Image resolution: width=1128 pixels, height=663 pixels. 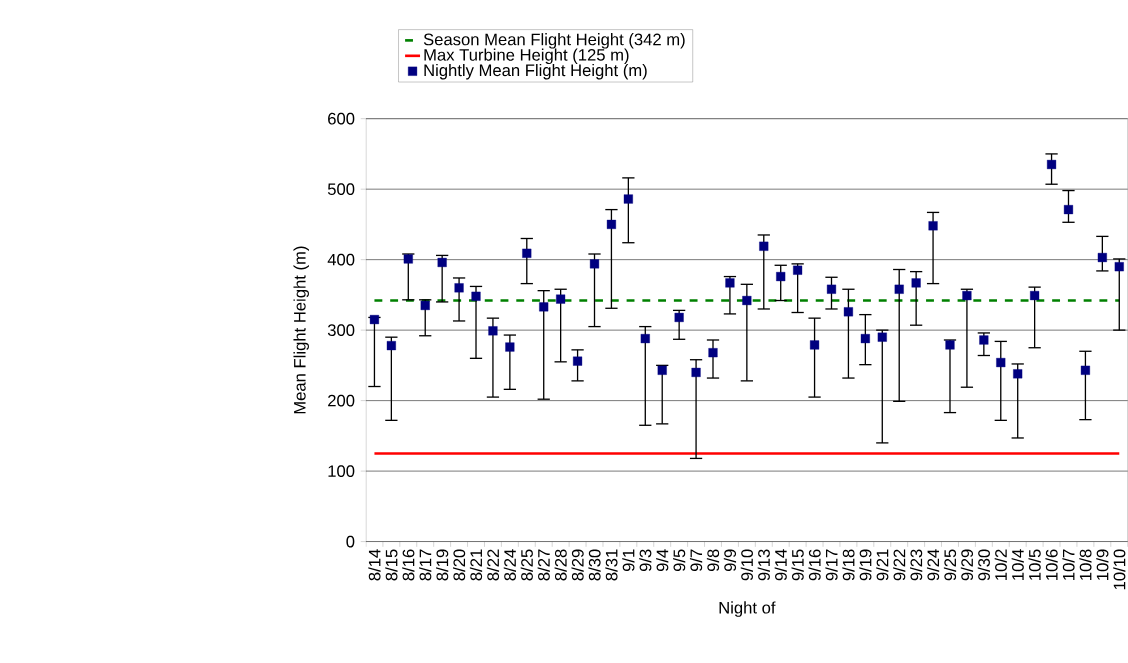 What do you see at coordinates (1102, 564) in the screenshot?
I see `x-tick-label: 10/9` at bounding box center [1102, 564].